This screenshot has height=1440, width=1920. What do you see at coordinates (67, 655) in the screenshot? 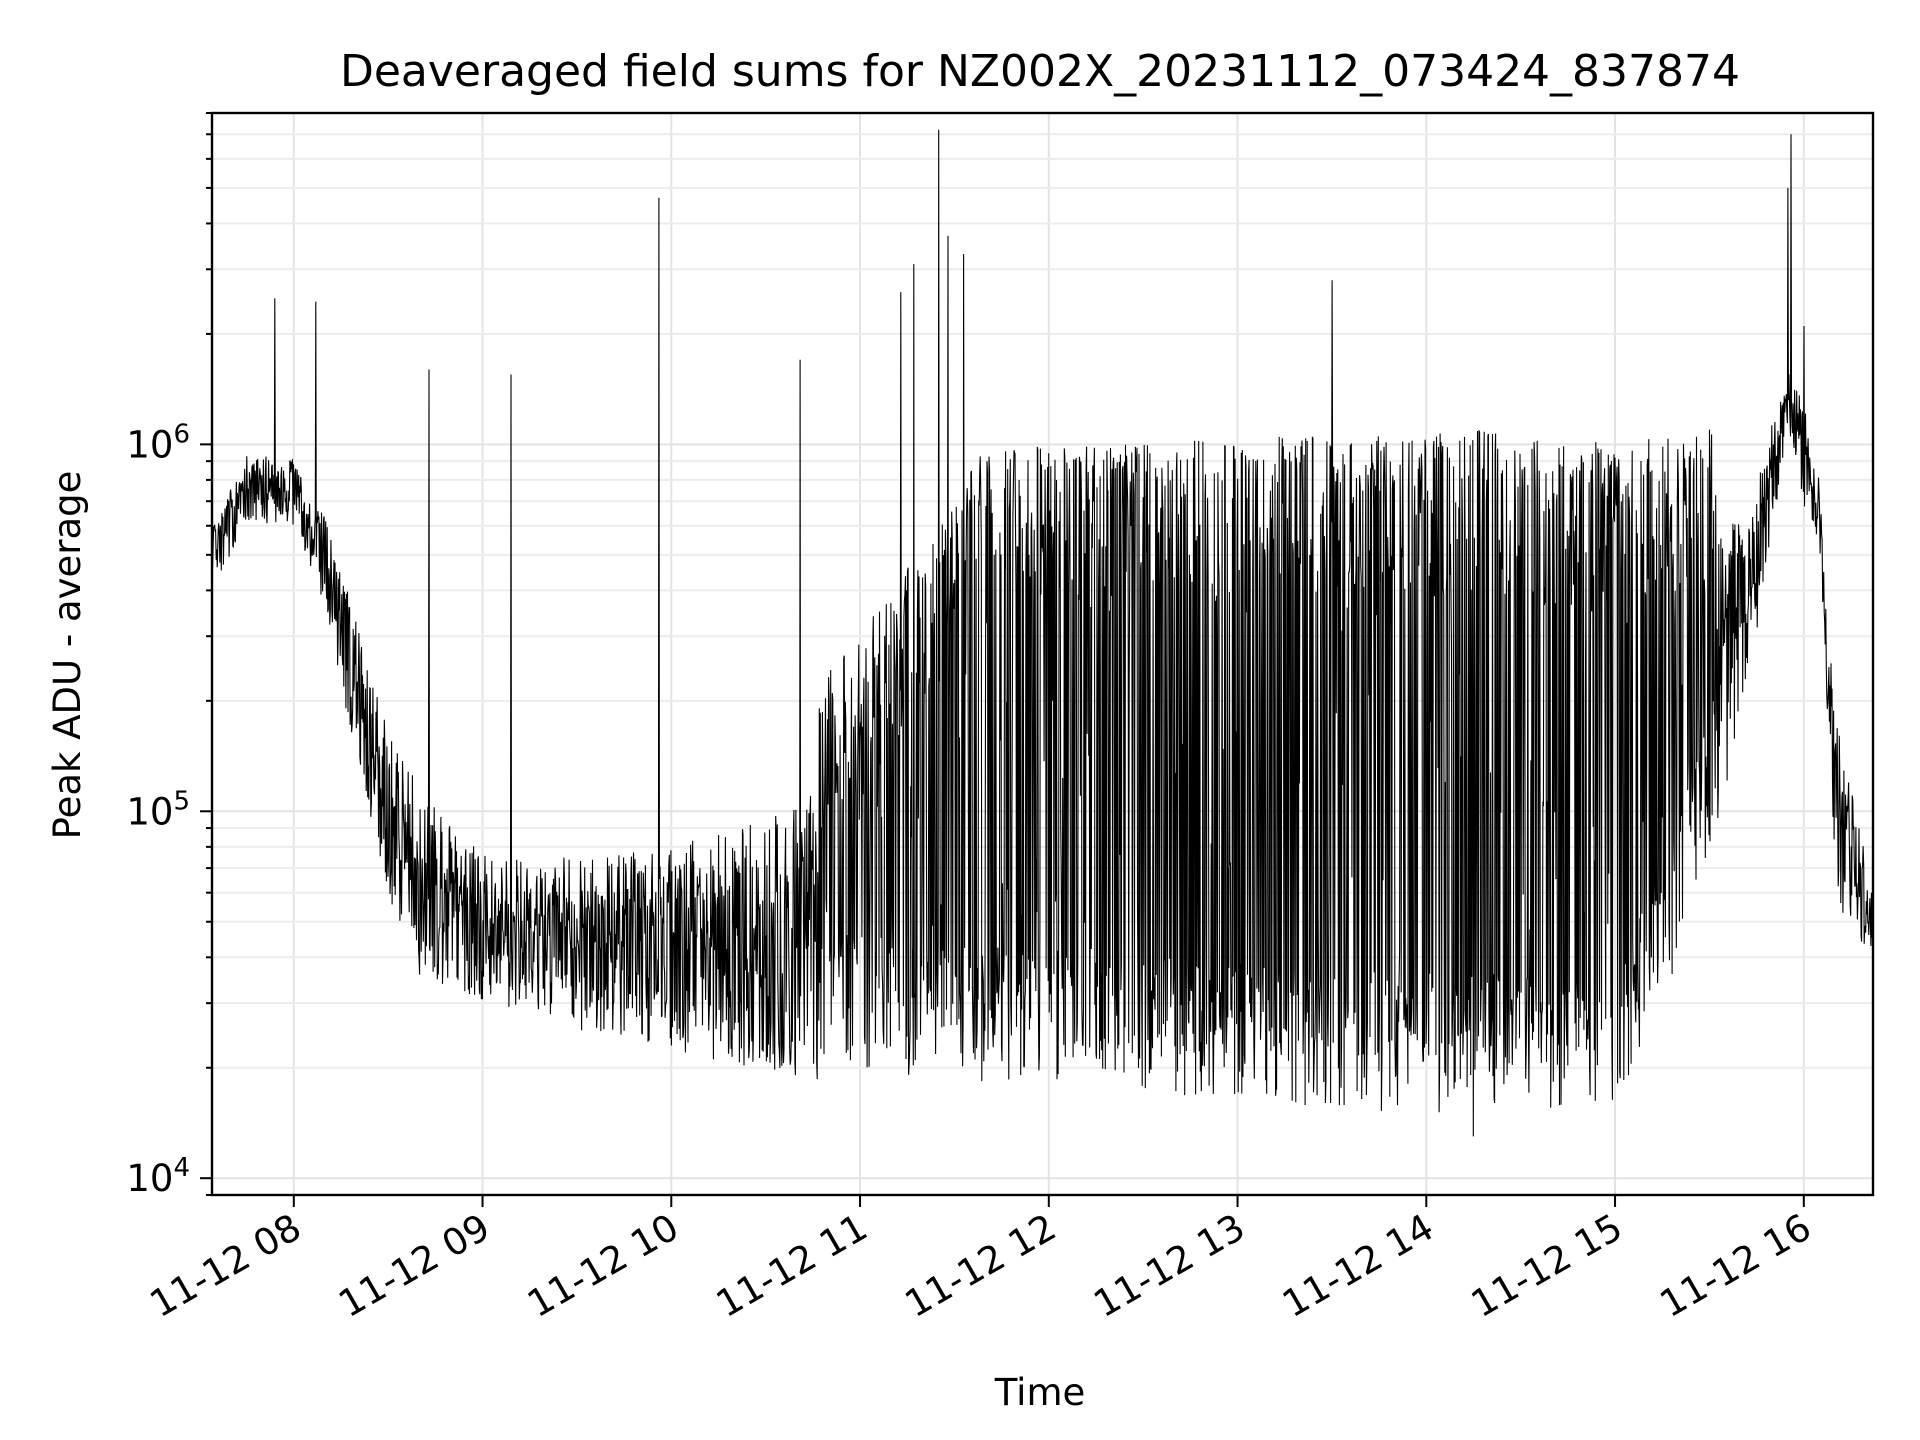
I see `y-axis-label: Peak ADU - average` at bounding box center [67, 655].